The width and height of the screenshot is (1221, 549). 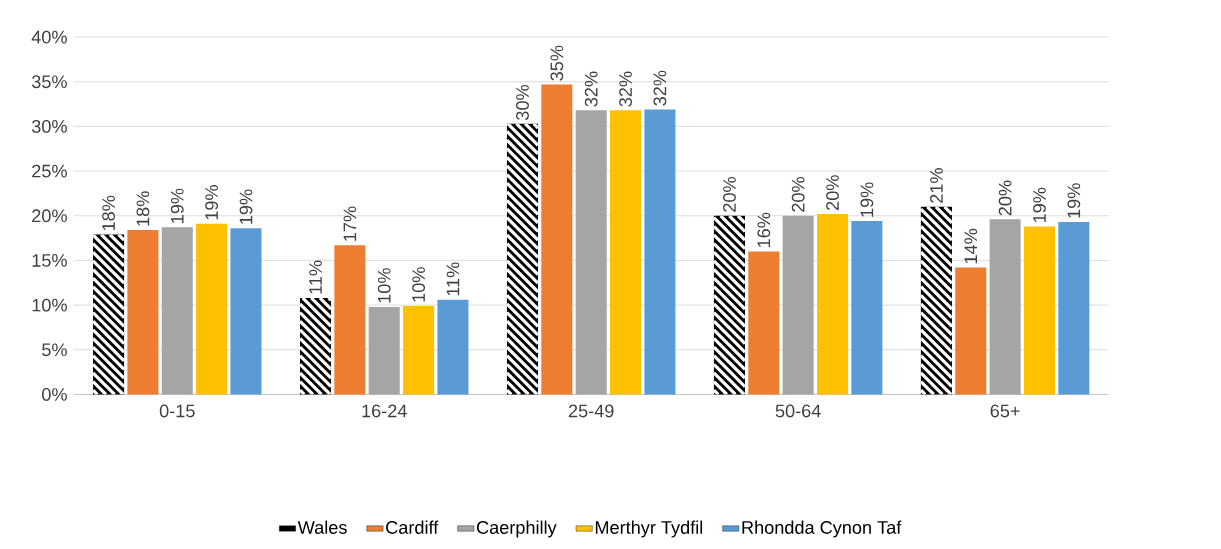 What do you see at coordinates (557, 63) in the screenshot?
I see `data-label: 35%` at bounding box center [557, 63].